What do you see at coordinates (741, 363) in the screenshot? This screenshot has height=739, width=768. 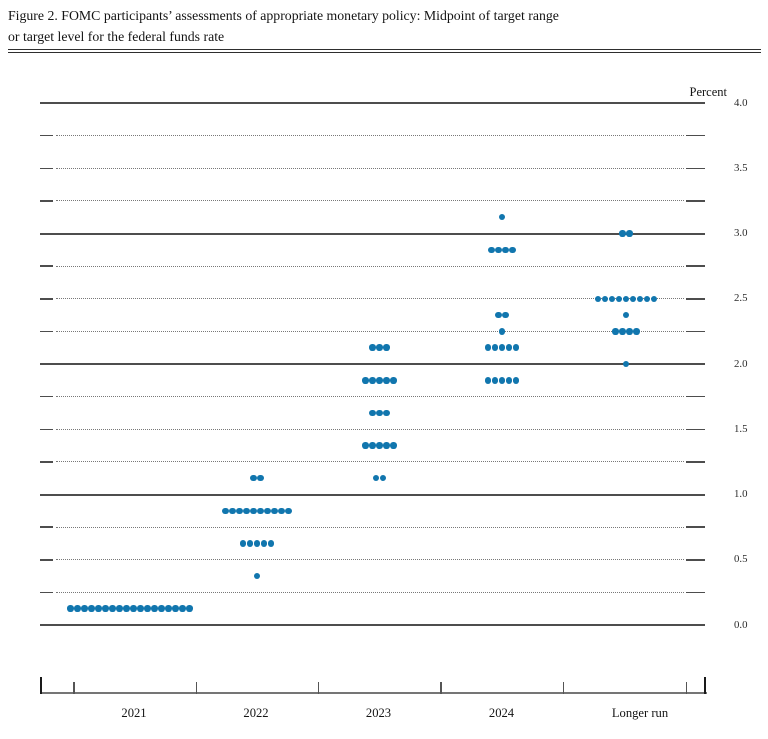 I see `y-axis-tick-label: 2.0` at bounding box center [741, 363].